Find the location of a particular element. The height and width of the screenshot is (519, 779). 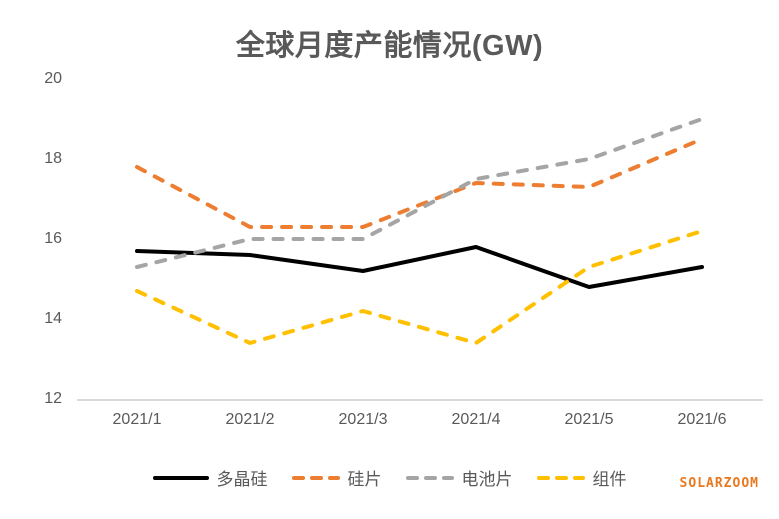

watermark-solarzoom: SOLARZOOM is located at coordinates (719, 483).